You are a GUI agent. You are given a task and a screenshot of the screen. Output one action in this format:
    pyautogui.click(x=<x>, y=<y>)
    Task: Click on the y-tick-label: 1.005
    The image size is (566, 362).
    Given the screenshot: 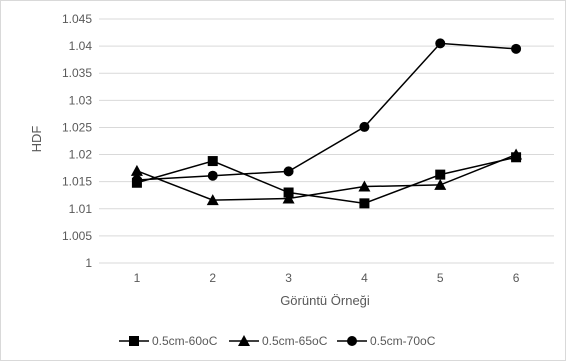 What is the action you would take?
    pyautogui.click(x=77, y=236)
    